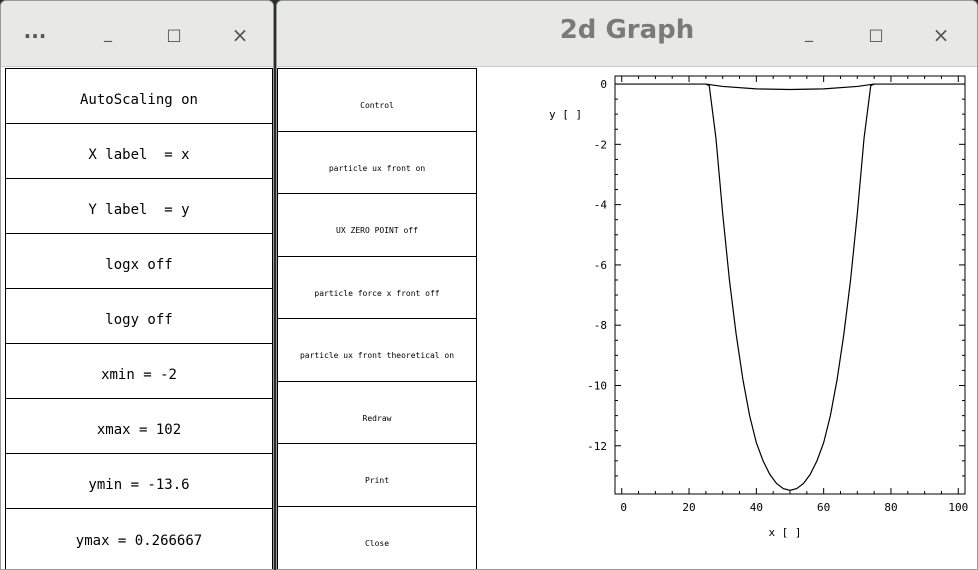 The image size is (978, 570). Describe the element at coordinates (377, 475) in the screenshot. I see `print-button: Print` at that location.